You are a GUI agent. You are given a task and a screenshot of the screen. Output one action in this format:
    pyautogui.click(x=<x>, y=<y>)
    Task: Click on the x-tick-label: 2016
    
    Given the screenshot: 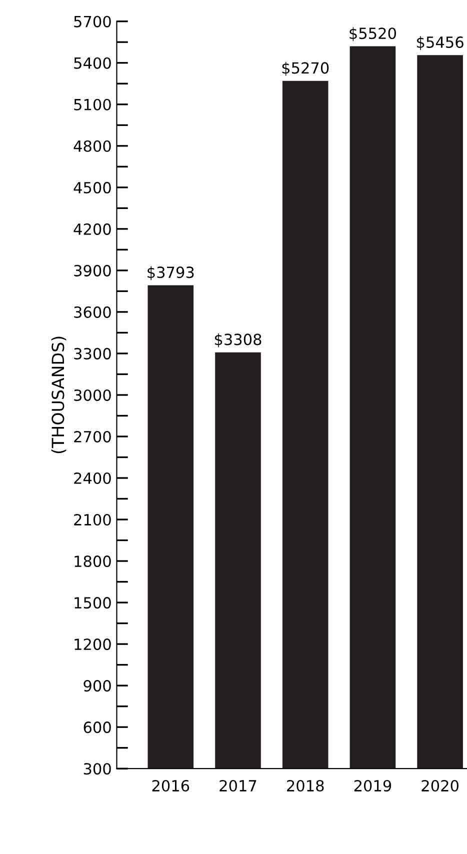 What is the action you would take?
    pyautogui.click(x=171, y=786)
    